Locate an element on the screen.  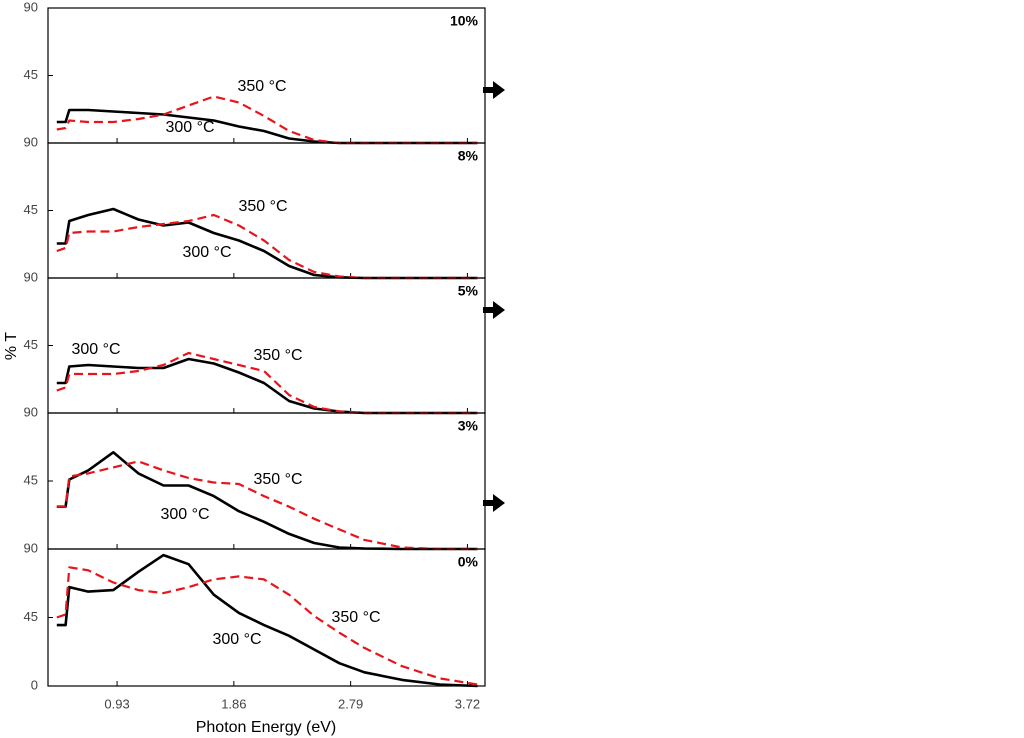
arrows is located at coordinates (494, 296).